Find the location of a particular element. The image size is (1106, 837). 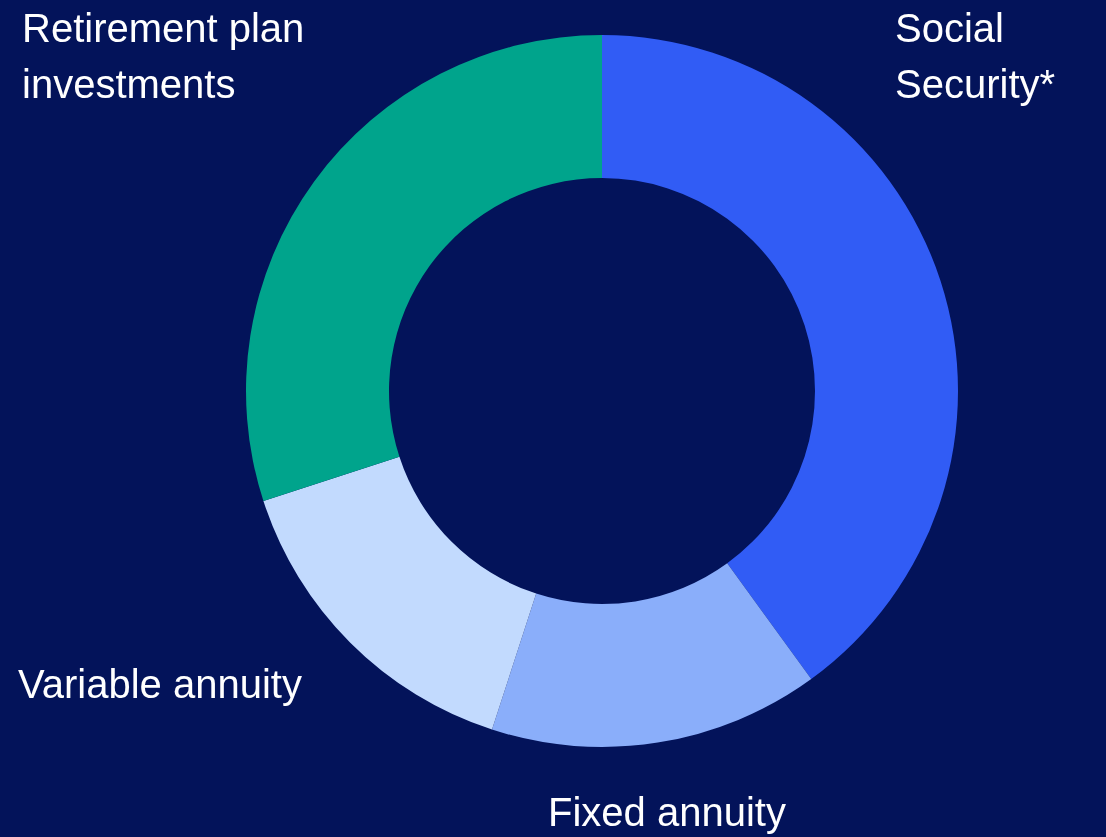

slice-label: Retirement plan investments is located at coordinates (163, 56).